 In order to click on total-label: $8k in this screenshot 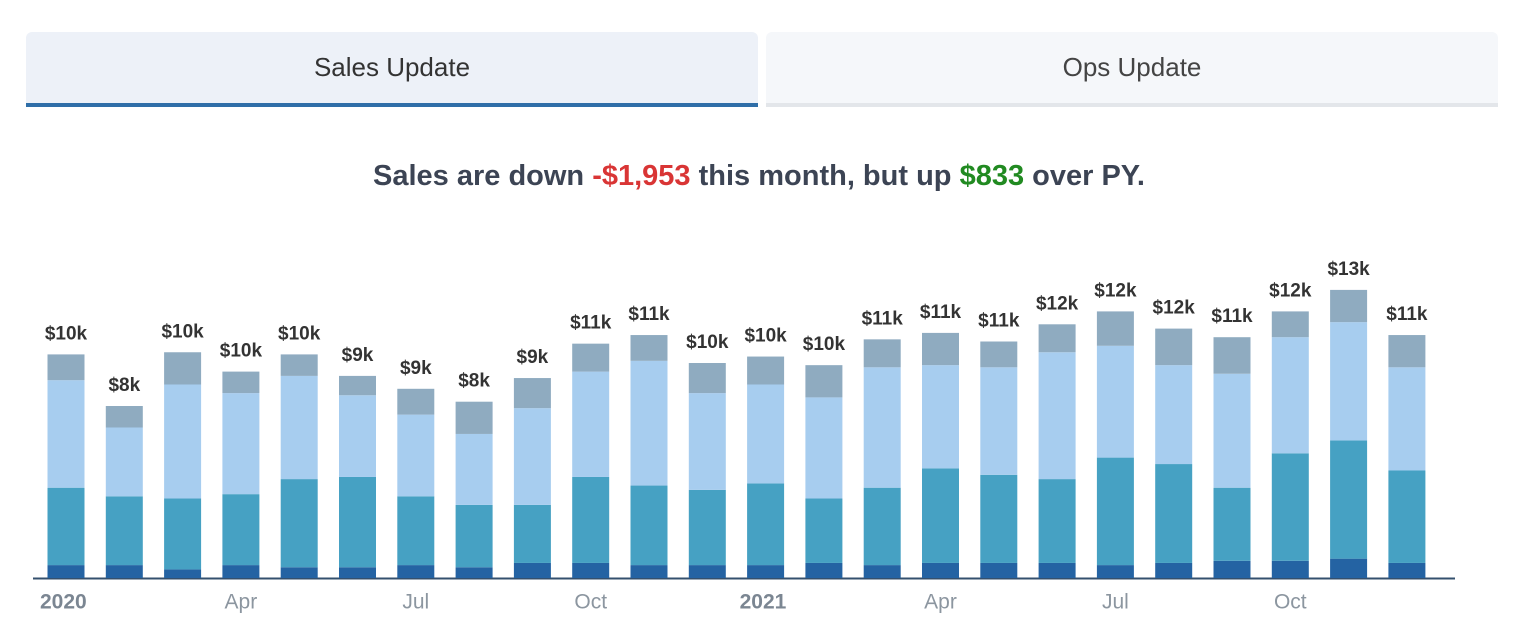, I will do `click(474, 381)`.